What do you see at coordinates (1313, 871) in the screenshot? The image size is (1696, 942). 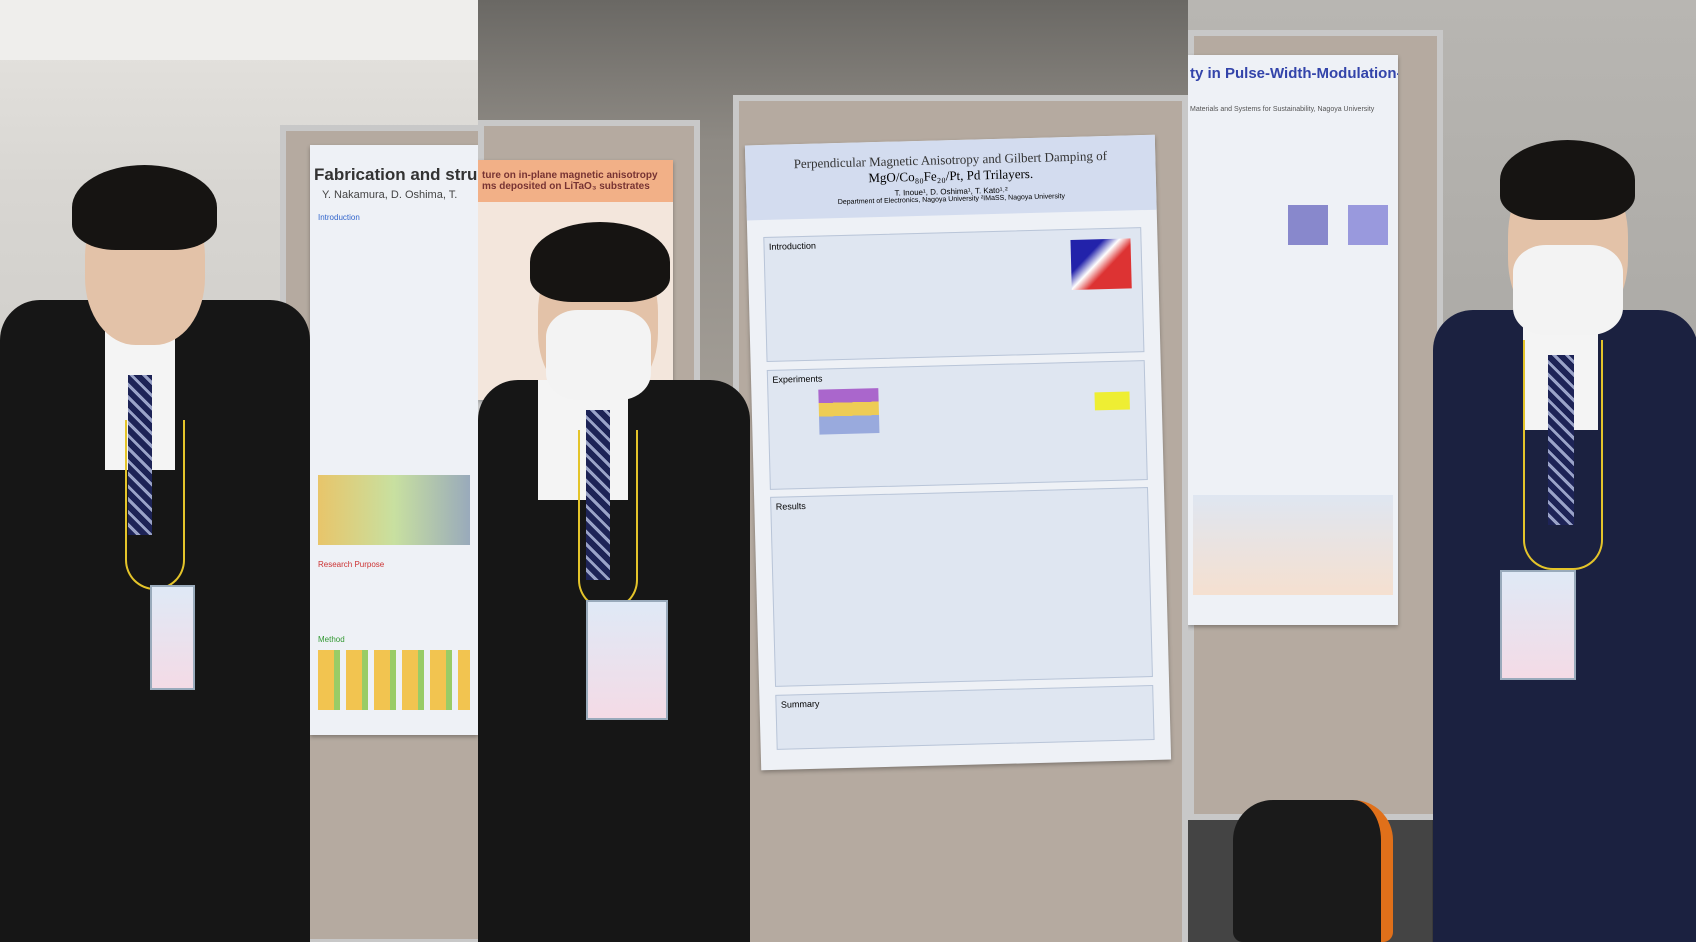 I see `backpack` at bounding box center [1313, 871].